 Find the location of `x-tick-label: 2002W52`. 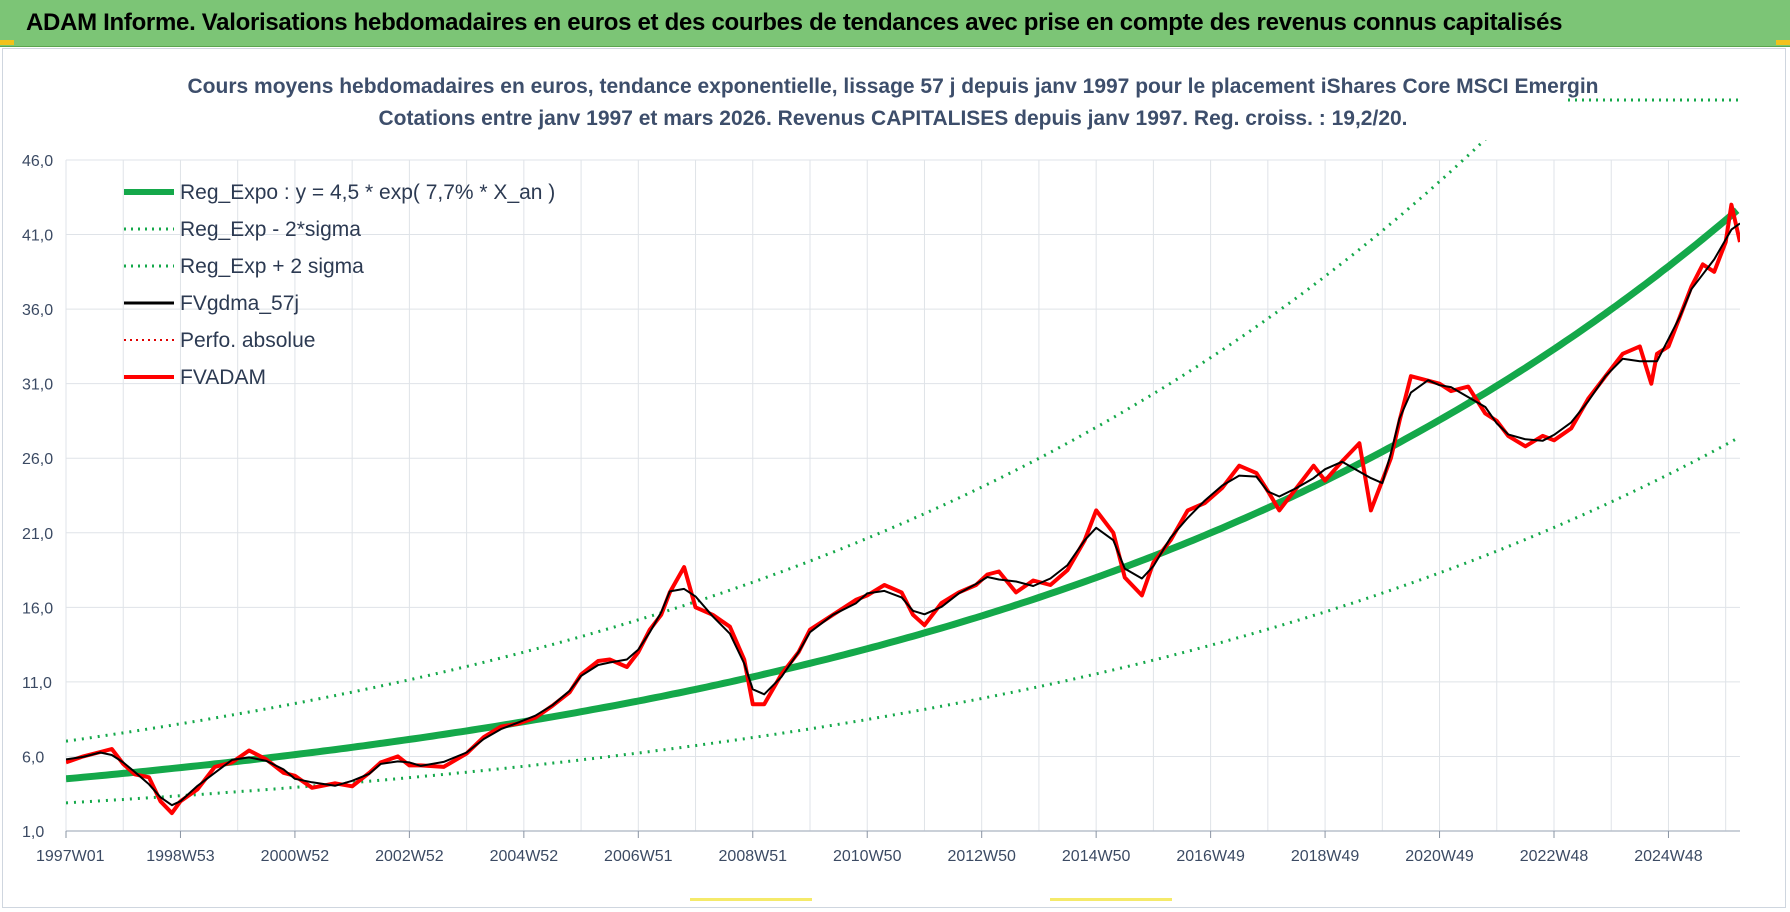

x-tick-label: 2002W52 is located at coordinates (409, 856).